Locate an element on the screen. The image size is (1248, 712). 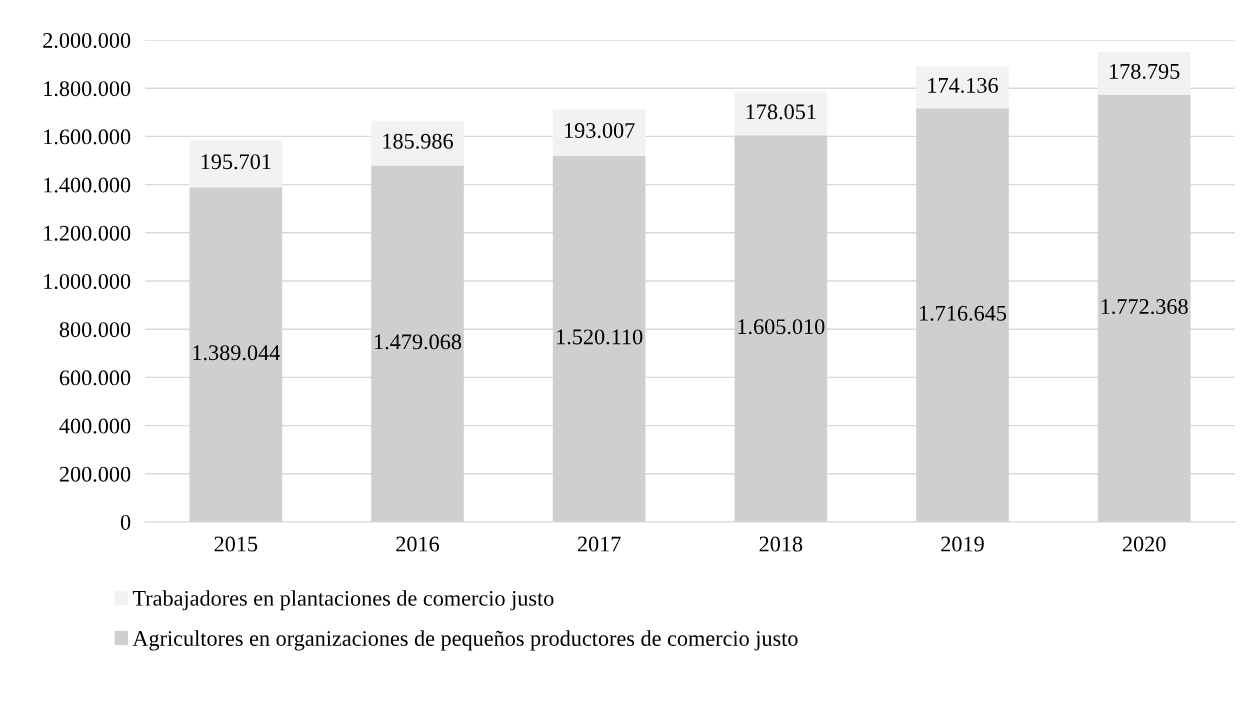
data-label: 193.007 is located at coordinates (600, 130).